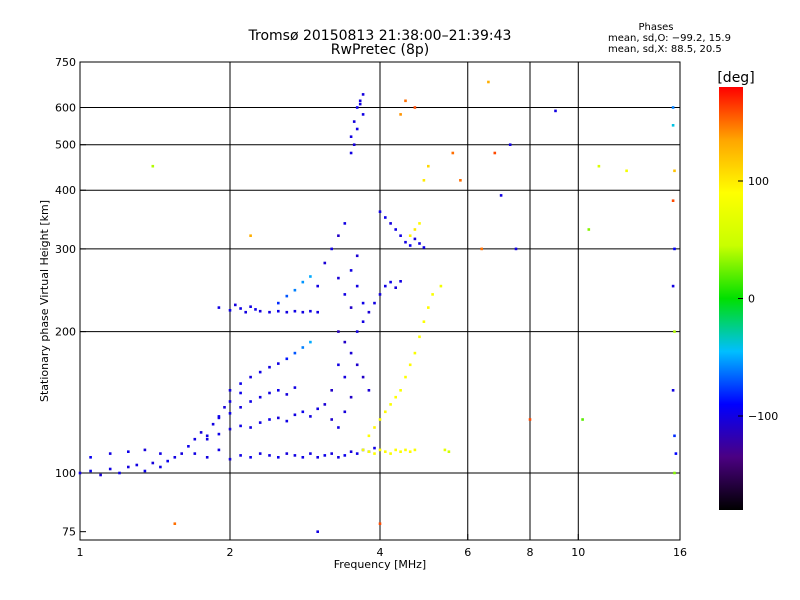 This screenshot has height=600, width=800. Describe the element at coordinates (65, 62) in the screenshot. I see `y-tick-label: 750` at that location.